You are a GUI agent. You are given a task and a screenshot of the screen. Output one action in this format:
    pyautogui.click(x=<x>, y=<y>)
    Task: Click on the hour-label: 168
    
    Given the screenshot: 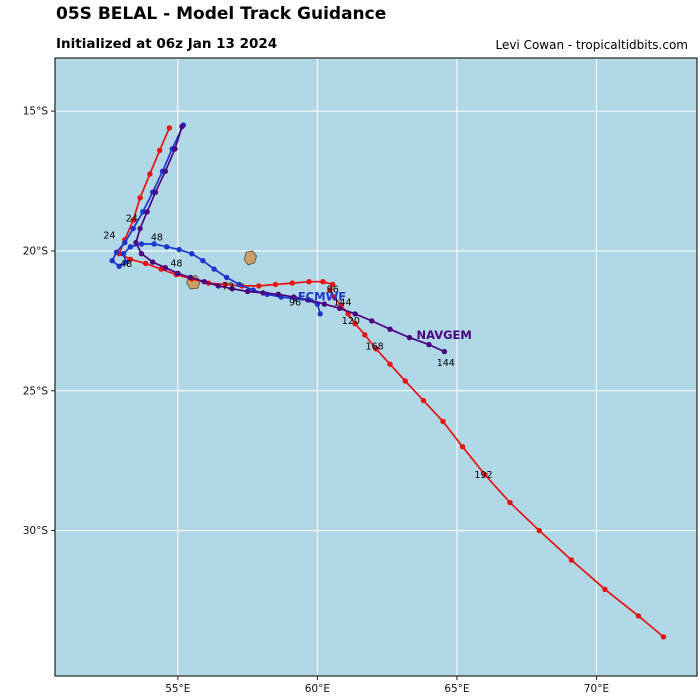 What is the action you would take?
    pyautogui.click(x=375, y=346)
    